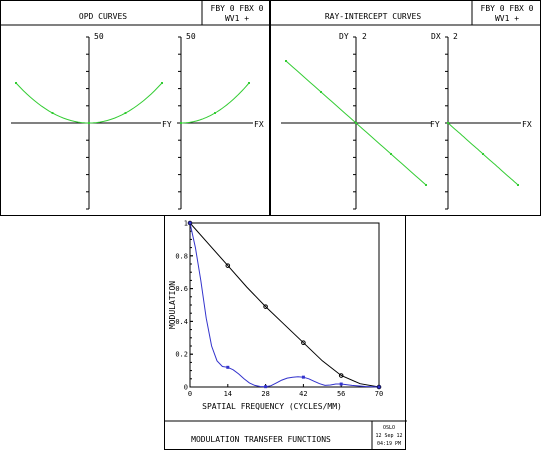 Image resolution: width=541 pixels, height=454 pixels. I want to click on mtf-series-blue-markers, so click(284, 305).